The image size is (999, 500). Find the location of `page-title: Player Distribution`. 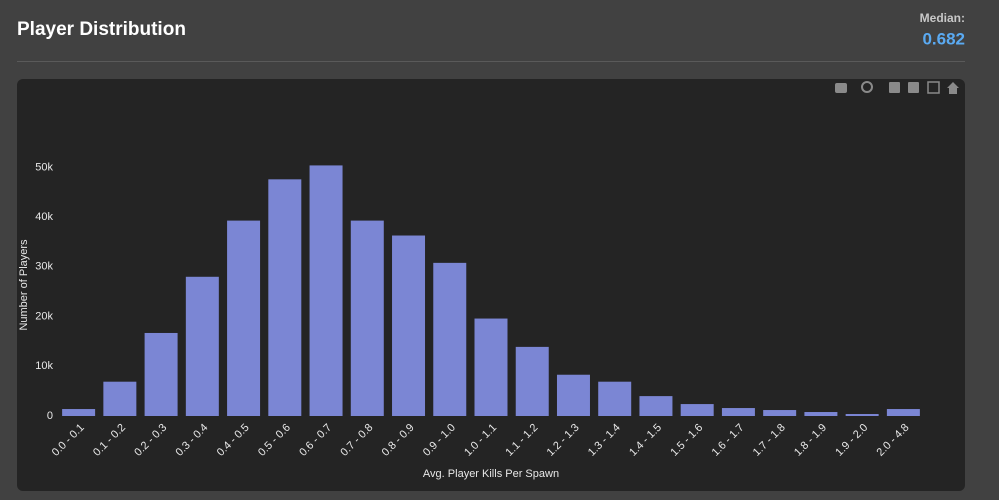

page-title: Player Distribution is located at coordinates (101, 29).